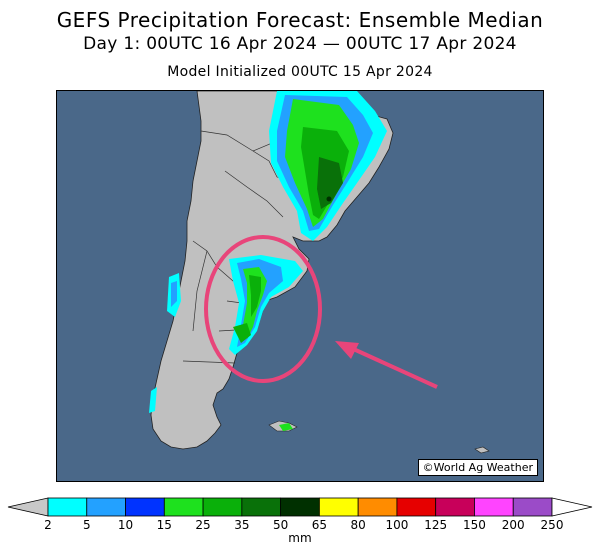  What do you see at coordinates (358, 525) in the screenshot?
I see `legend-tick-label: 80` at bounding box center [358, 525].